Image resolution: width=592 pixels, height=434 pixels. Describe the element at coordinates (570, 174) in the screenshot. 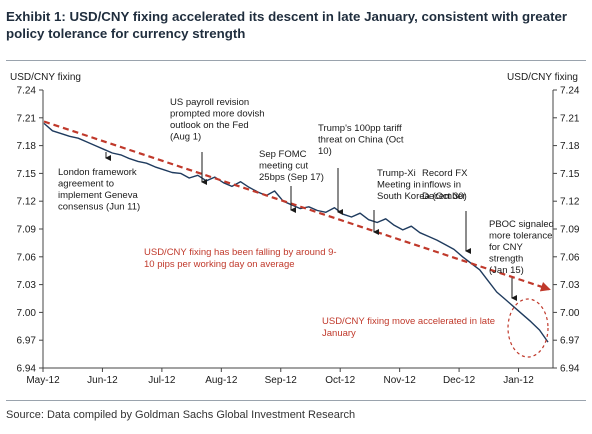

I see `y-tick-label-right: 7.15` at that location.